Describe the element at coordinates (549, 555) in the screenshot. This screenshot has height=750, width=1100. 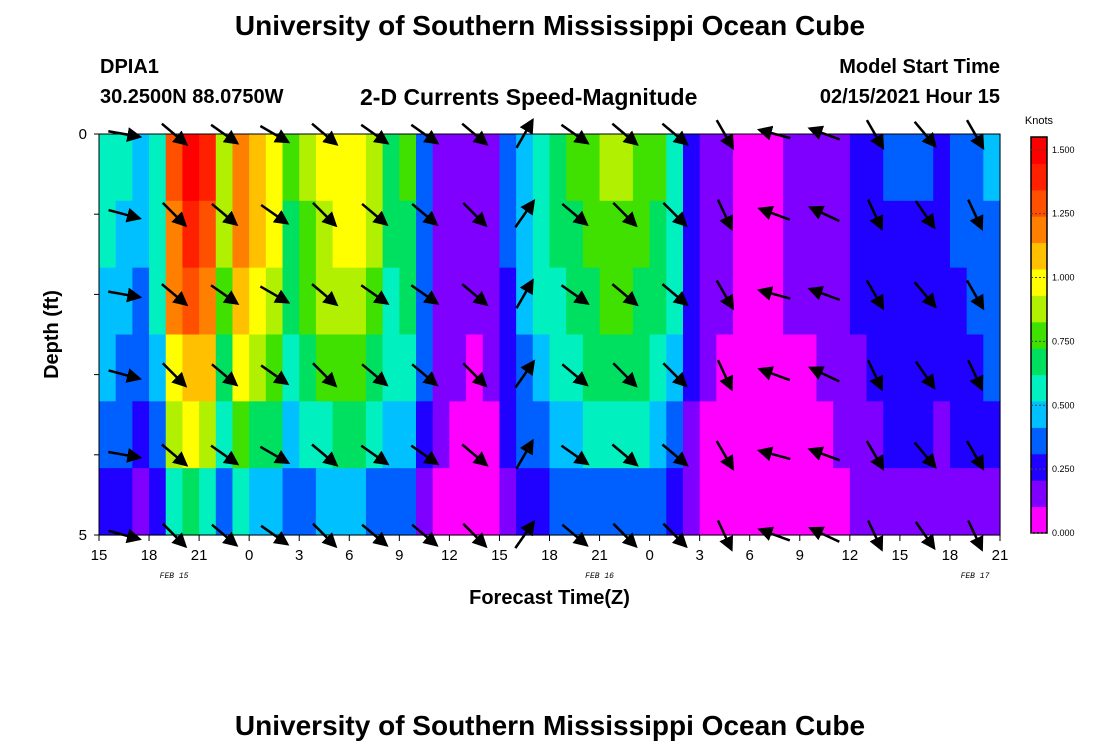
I see `x-tick-label: 18` at that location.